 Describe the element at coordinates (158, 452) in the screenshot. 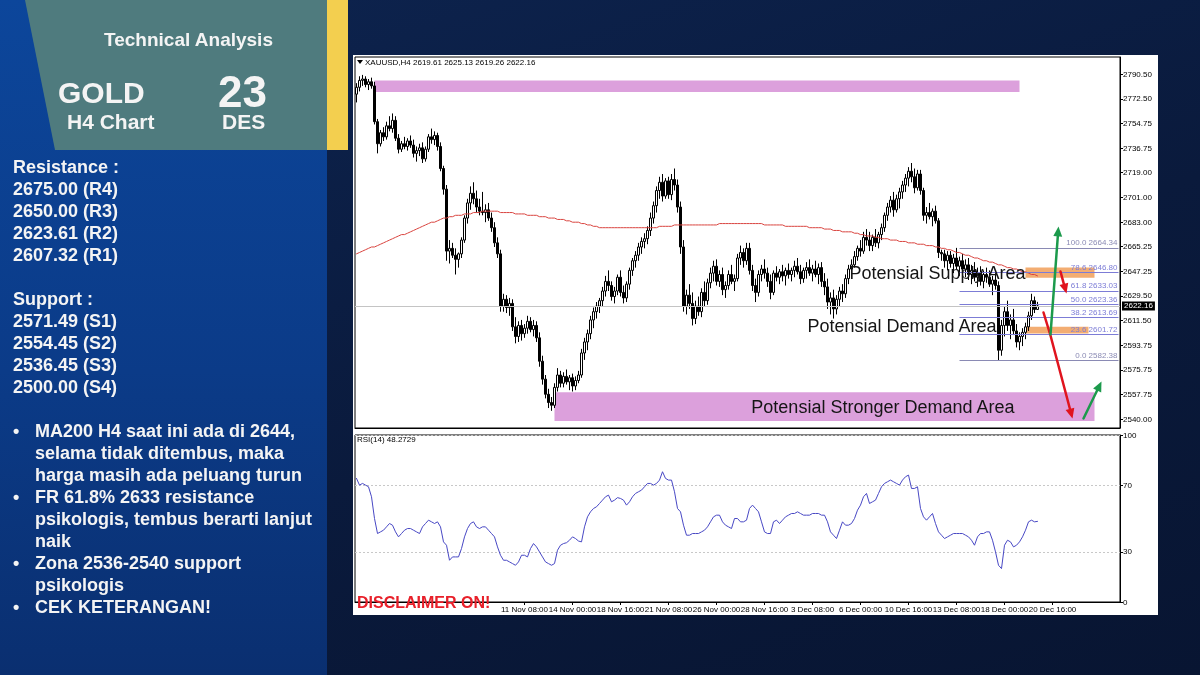

I see `text: • MA200 H4 saat ini ada di 2644, selama tidak ditembus, maka harga masih ada peluang turun` at that location.